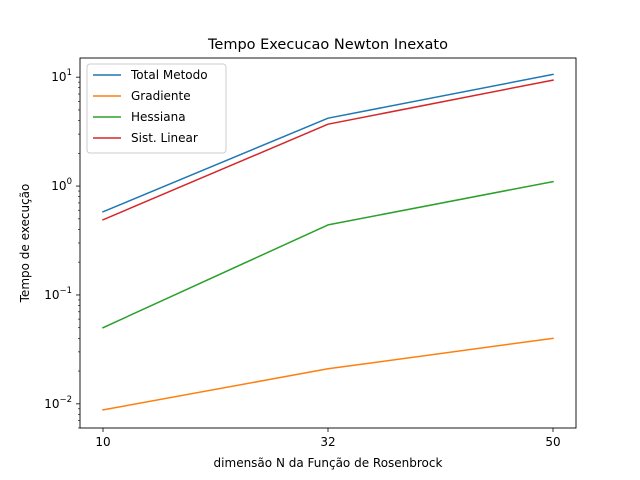  What do you see at coordinates (164, 138) in the screenshot?
I see `legend-label-3: Sist. Linear` at bounding box center [164, 138].